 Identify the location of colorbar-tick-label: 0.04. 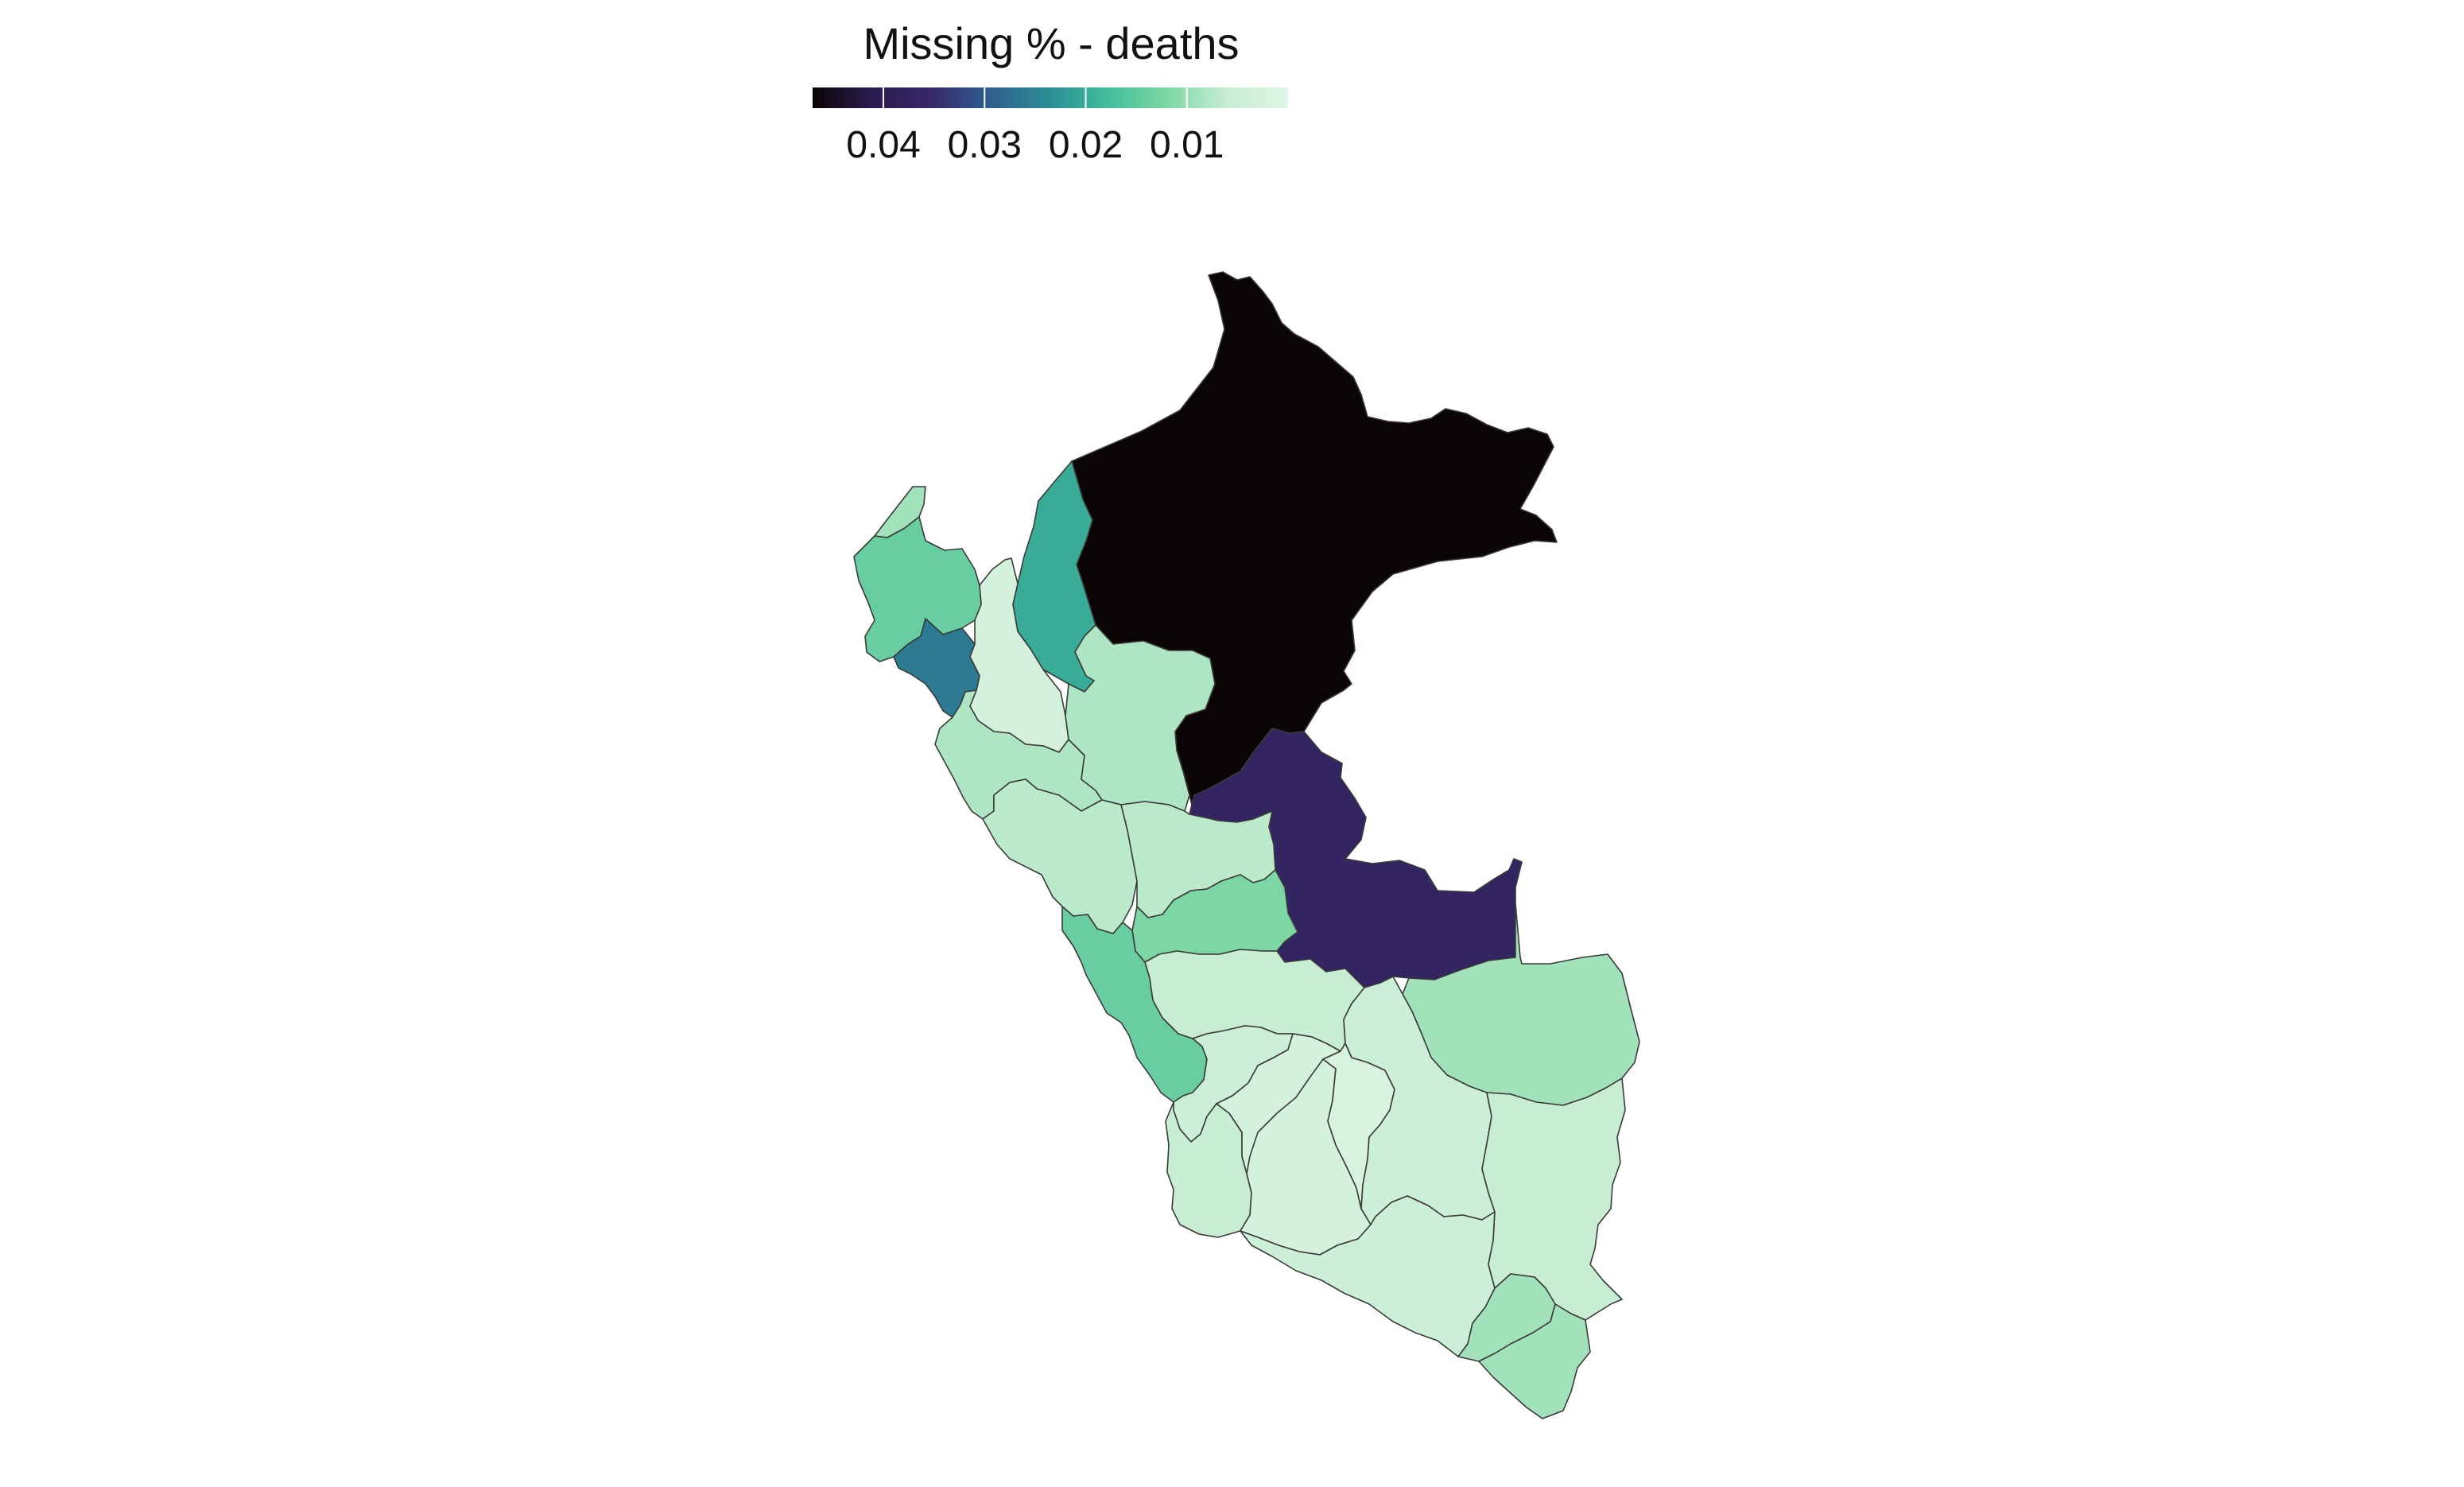
(883, 145).